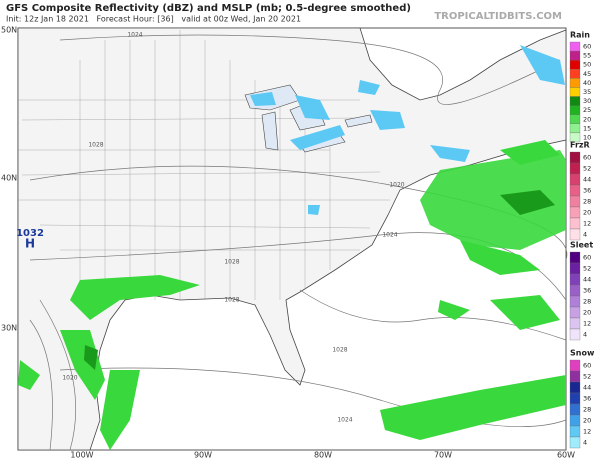  What do you see at coordinates (587, 137) in the screenshot?
I see `legend-label: 10` at bounding box center [587, 137].